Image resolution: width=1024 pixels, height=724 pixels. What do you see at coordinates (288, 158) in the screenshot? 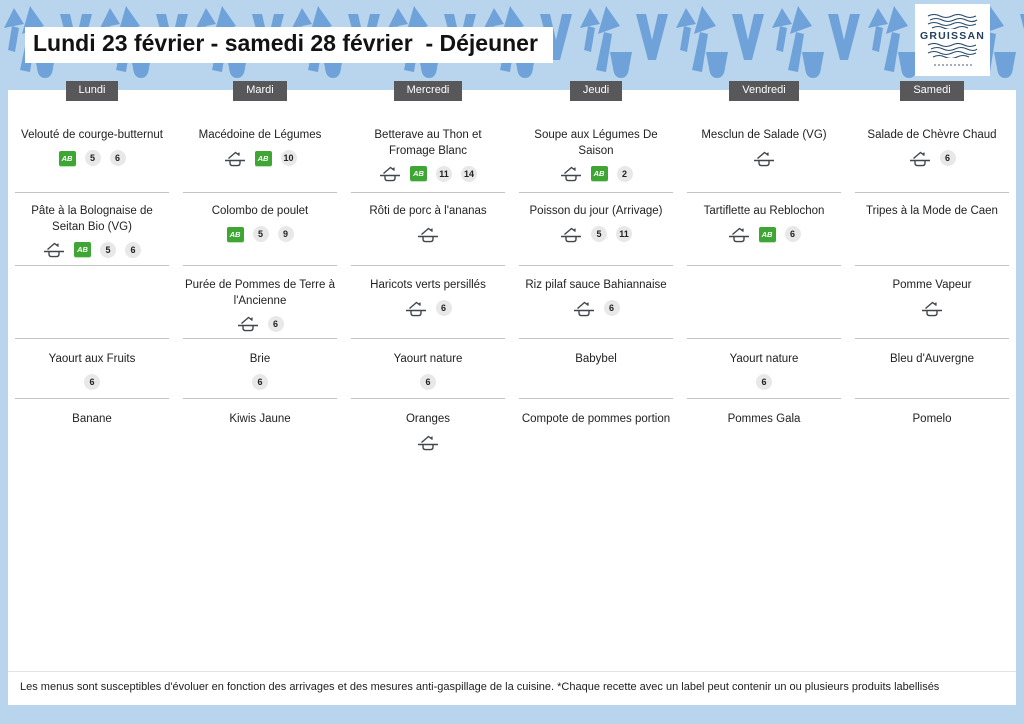
I see `allergen-badge: 10` at bounding box center [288, 158].